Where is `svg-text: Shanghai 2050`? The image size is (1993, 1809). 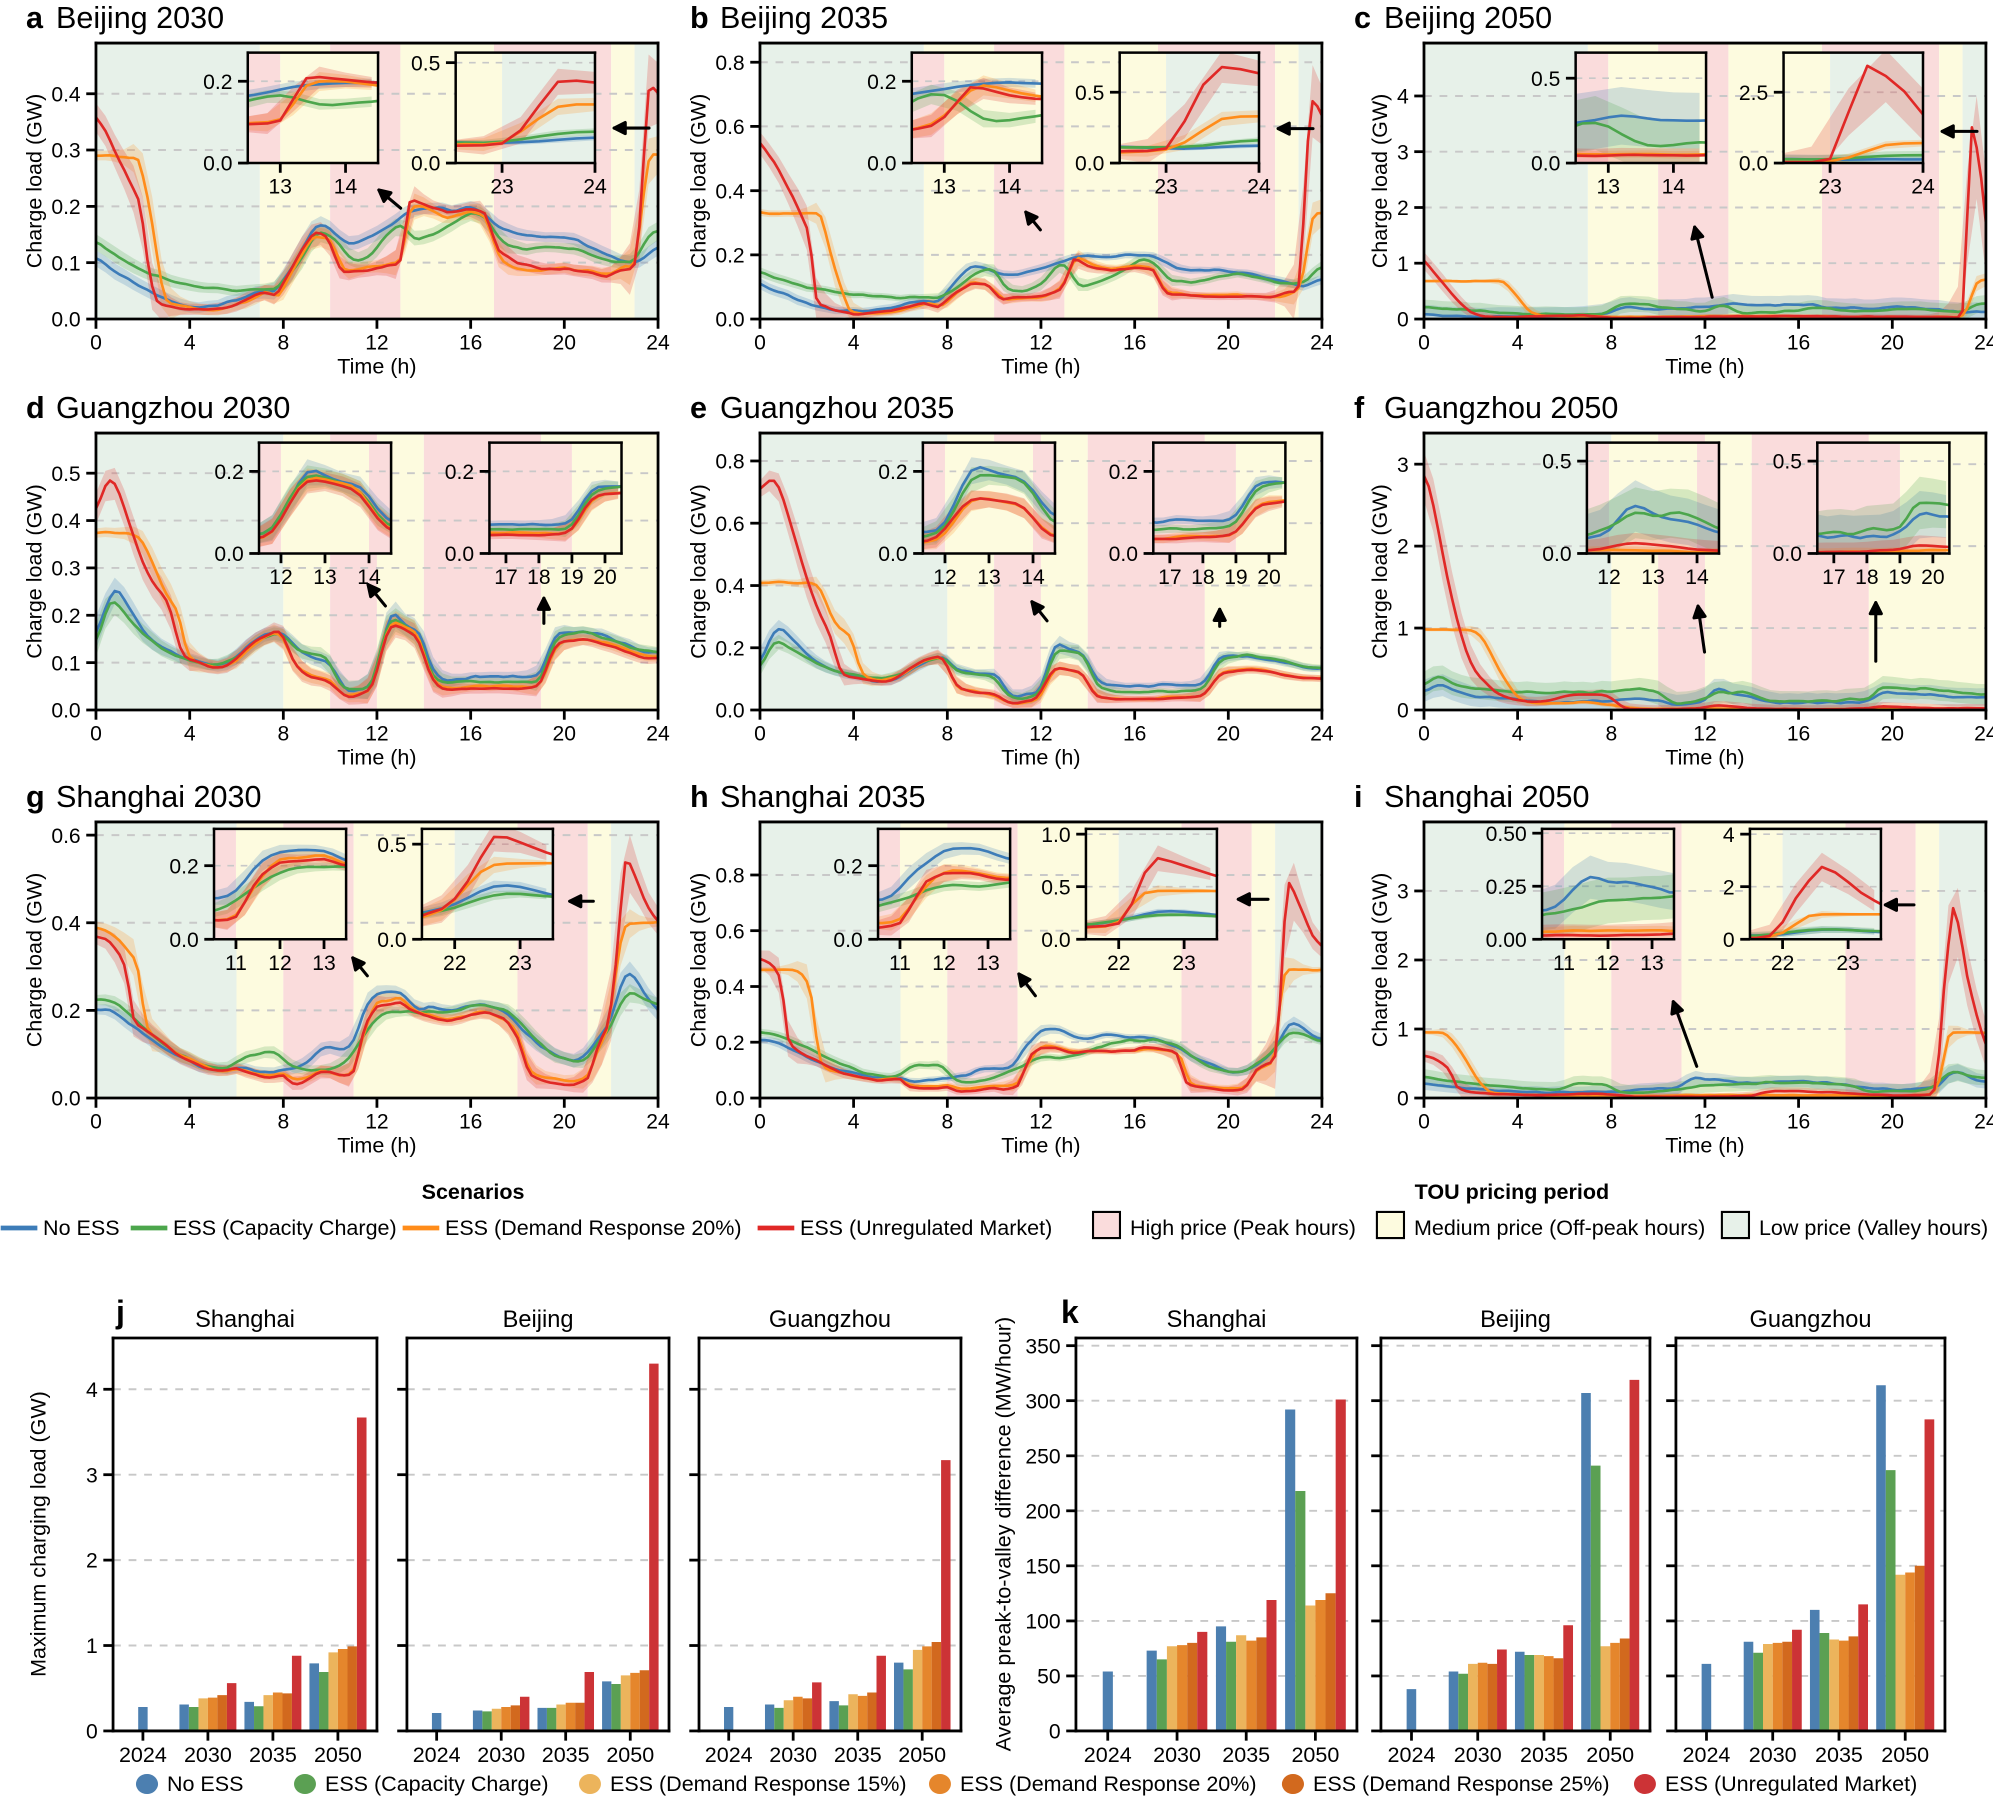 svg-text: Shanghai 2050 is located at coordinates (1487, 797).